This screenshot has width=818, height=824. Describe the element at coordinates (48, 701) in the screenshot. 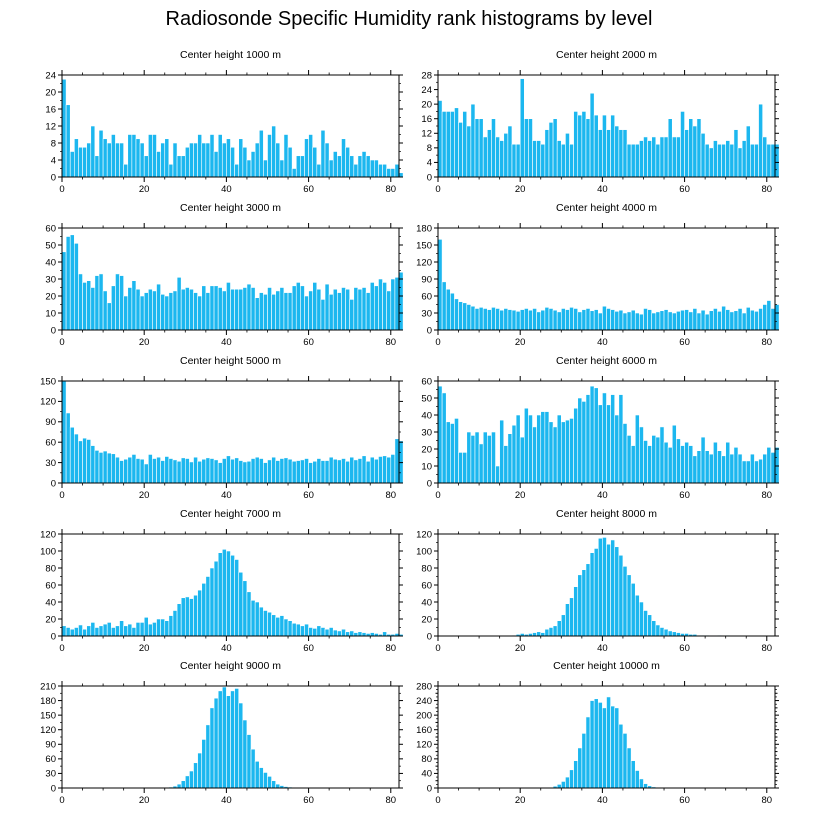

I see `y-tick-label: 180` at that location.